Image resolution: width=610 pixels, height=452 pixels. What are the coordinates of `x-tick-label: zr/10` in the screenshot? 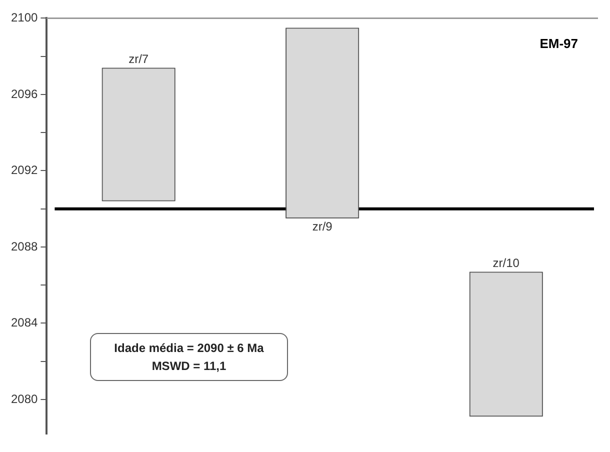 It's located at (506, 263).